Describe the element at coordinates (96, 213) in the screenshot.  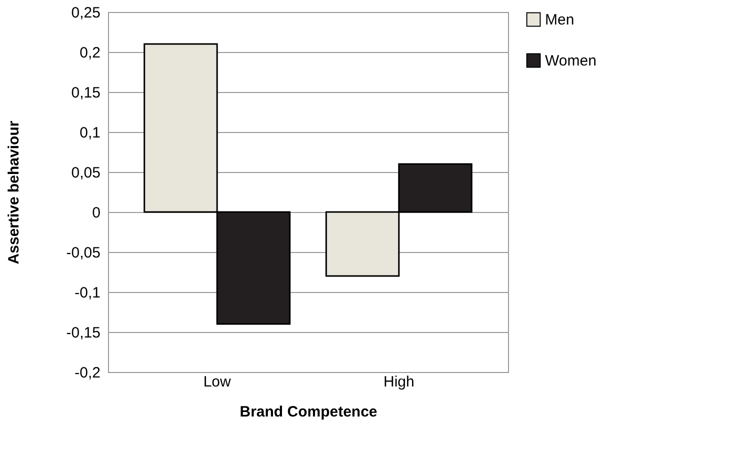
I see `y-tick-label: 0` at that location.